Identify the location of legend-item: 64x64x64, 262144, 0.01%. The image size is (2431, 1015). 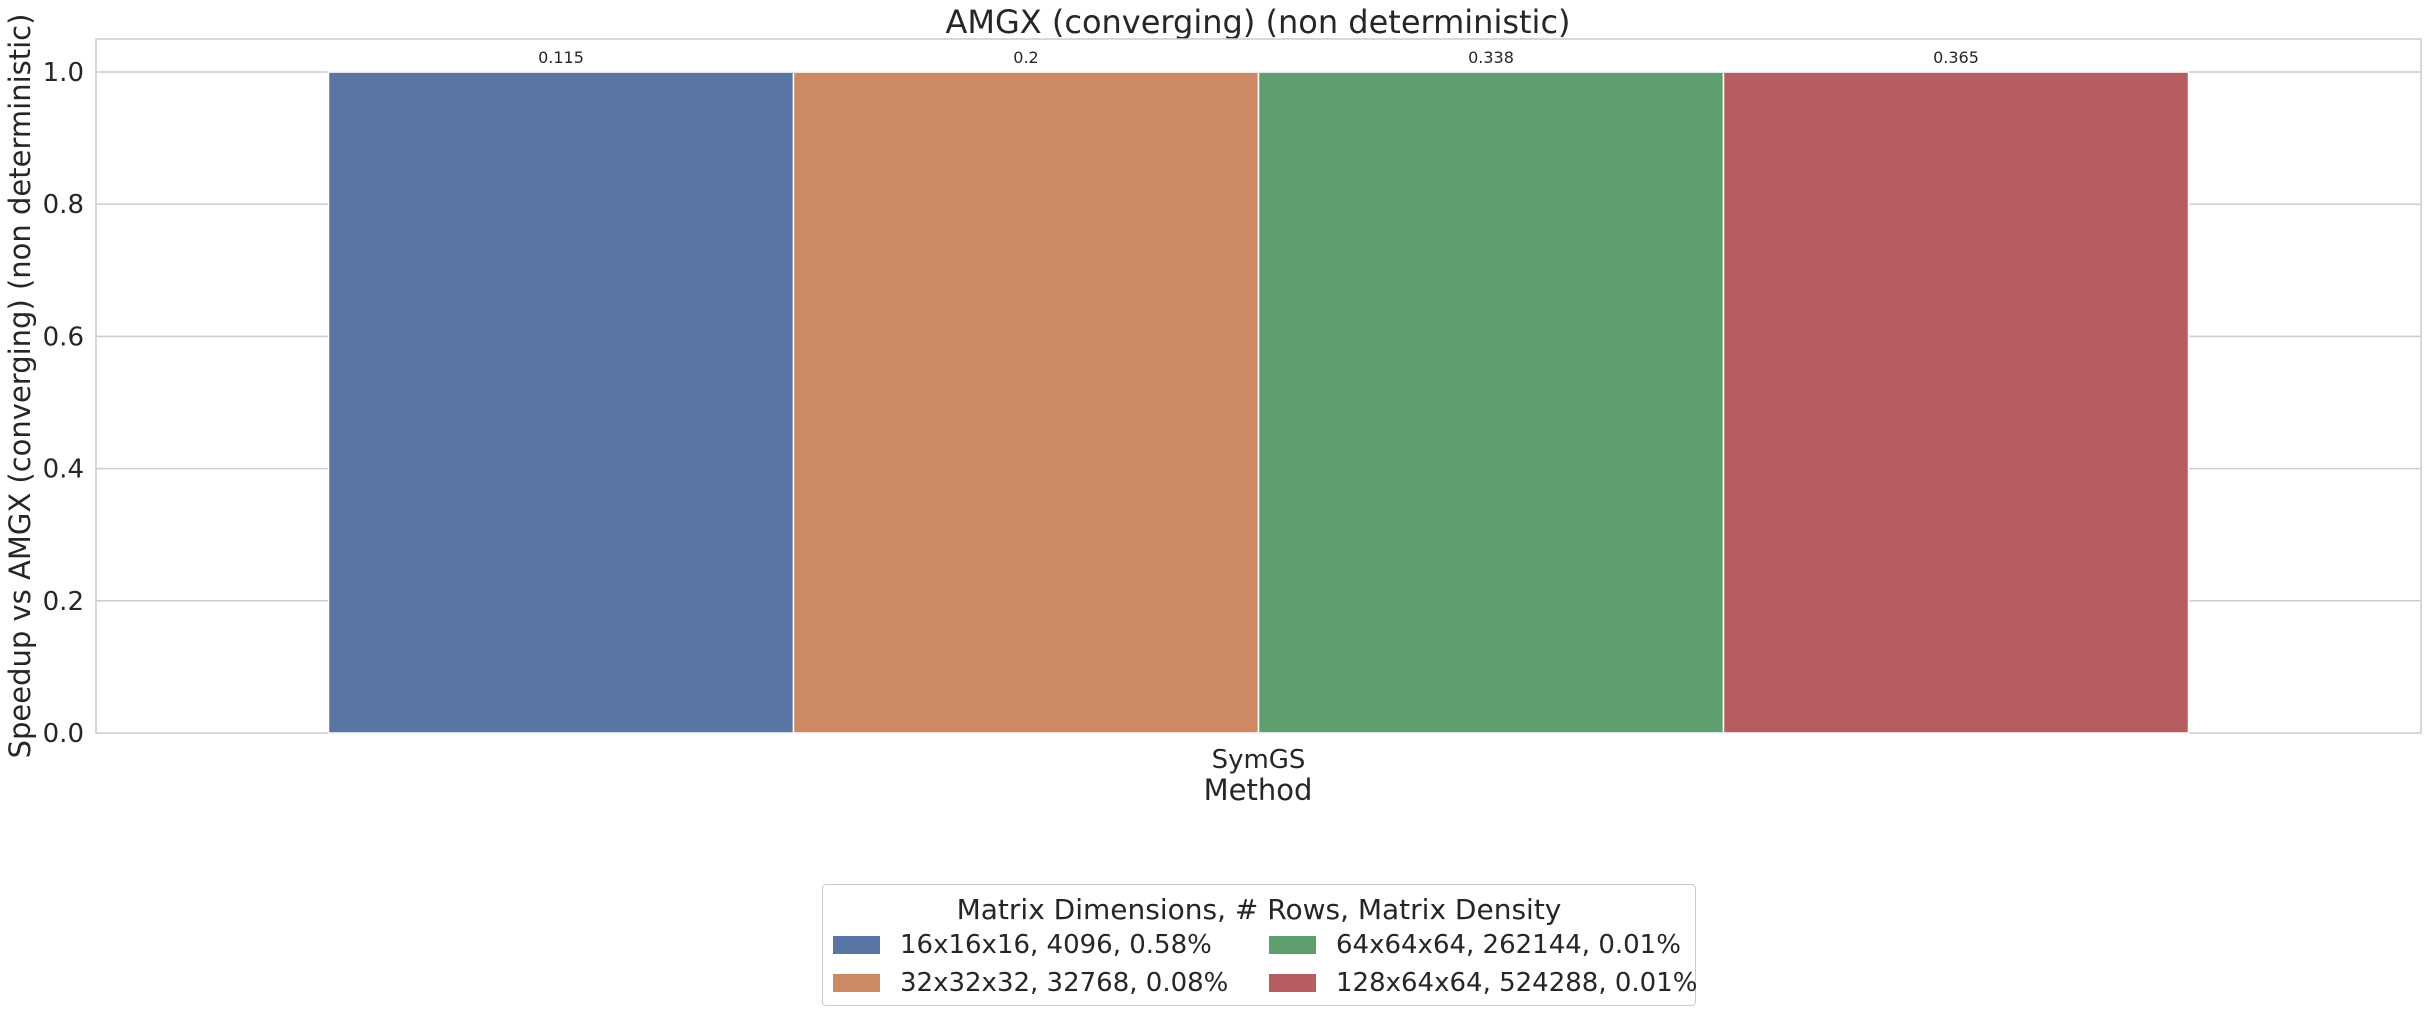
(1475, 945).